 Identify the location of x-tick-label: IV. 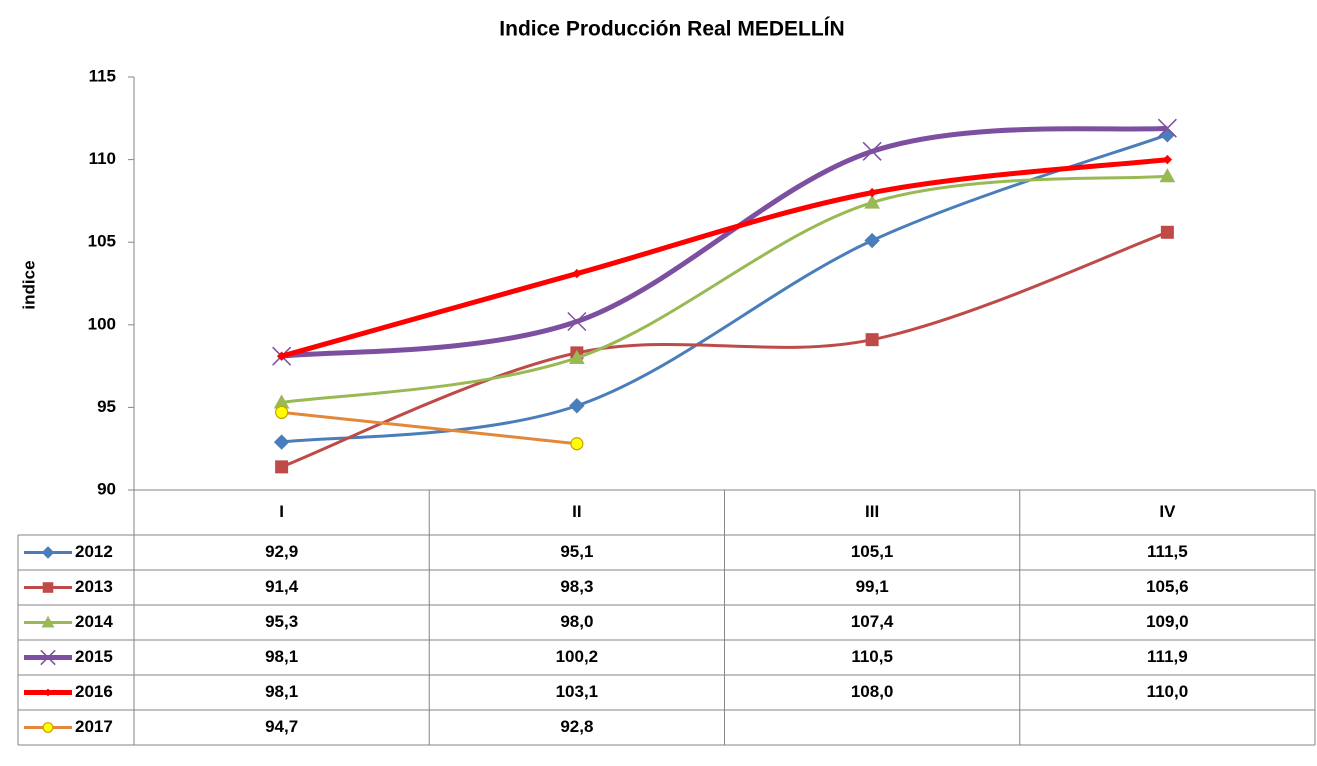
(1167, 511).